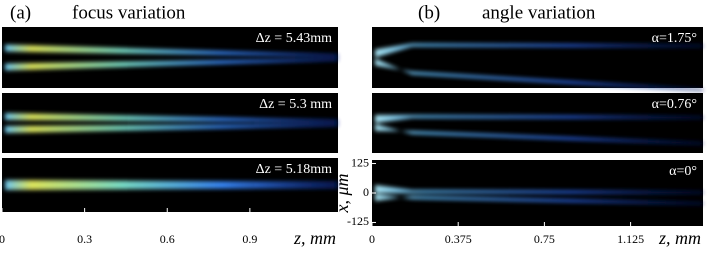 The height and width of the screenshot is (253, 709). What do you see at coordinates (458, 239) in the screenshot?
I see `x-tick-label: 0.375` at bounding box center [458, 239].